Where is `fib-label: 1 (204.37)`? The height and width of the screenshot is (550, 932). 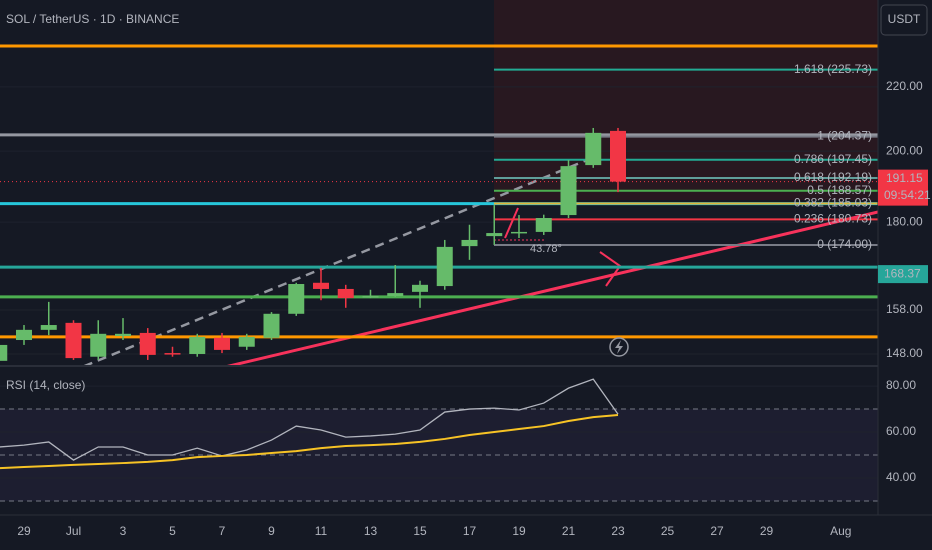
fib-label: 1 (204.37) is located at coordinates (844, 136).